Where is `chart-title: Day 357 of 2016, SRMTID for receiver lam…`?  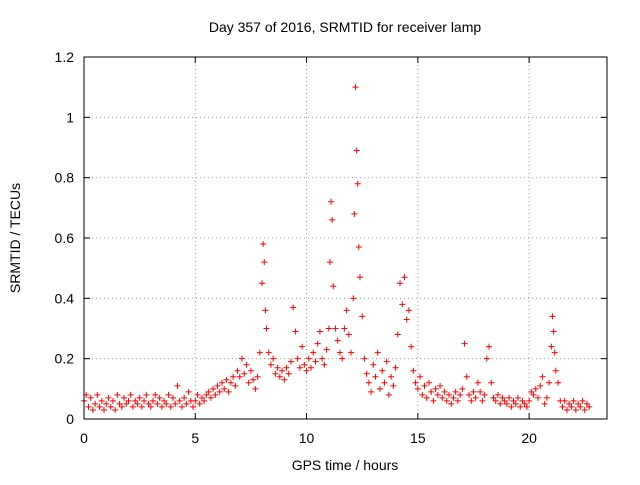 chart-title: Day 357 of 2016, SRMTID for receiver lam… is located at coordinates (345, 27).